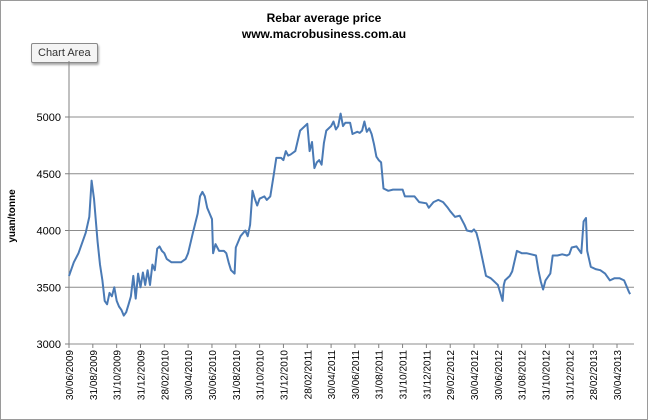 The image size is (648, 420). I want to click on y-tick-label-5000: 5000, so click(49, 118).